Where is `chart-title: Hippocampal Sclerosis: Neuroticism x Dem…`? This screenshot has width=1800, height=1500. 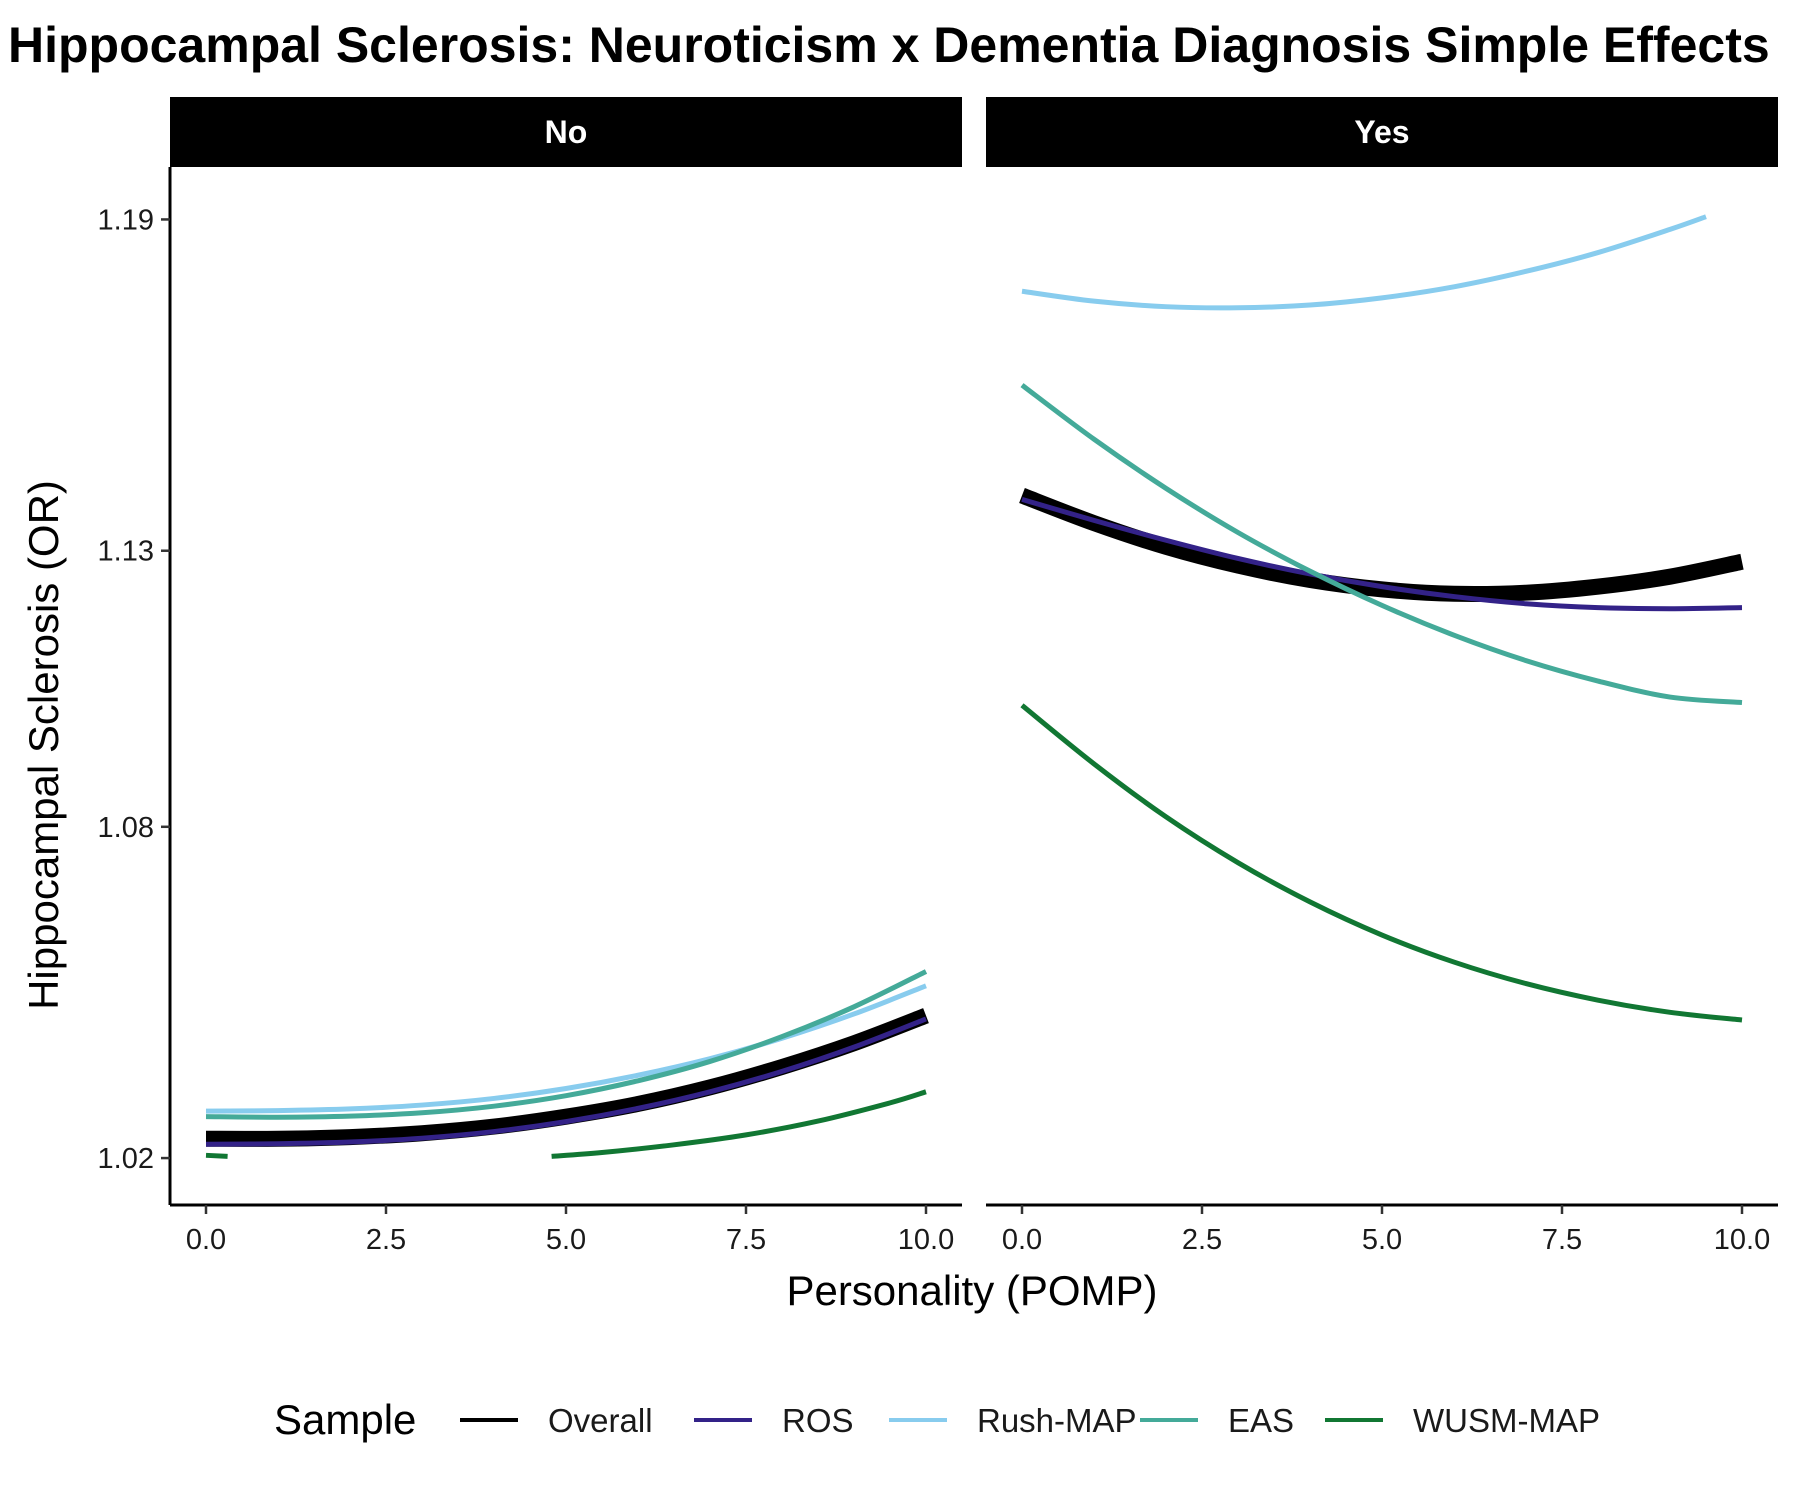
chart-title: Hippocampal Sclerosis: Neuroticism x Dem… is located at coordinates (889, 45).